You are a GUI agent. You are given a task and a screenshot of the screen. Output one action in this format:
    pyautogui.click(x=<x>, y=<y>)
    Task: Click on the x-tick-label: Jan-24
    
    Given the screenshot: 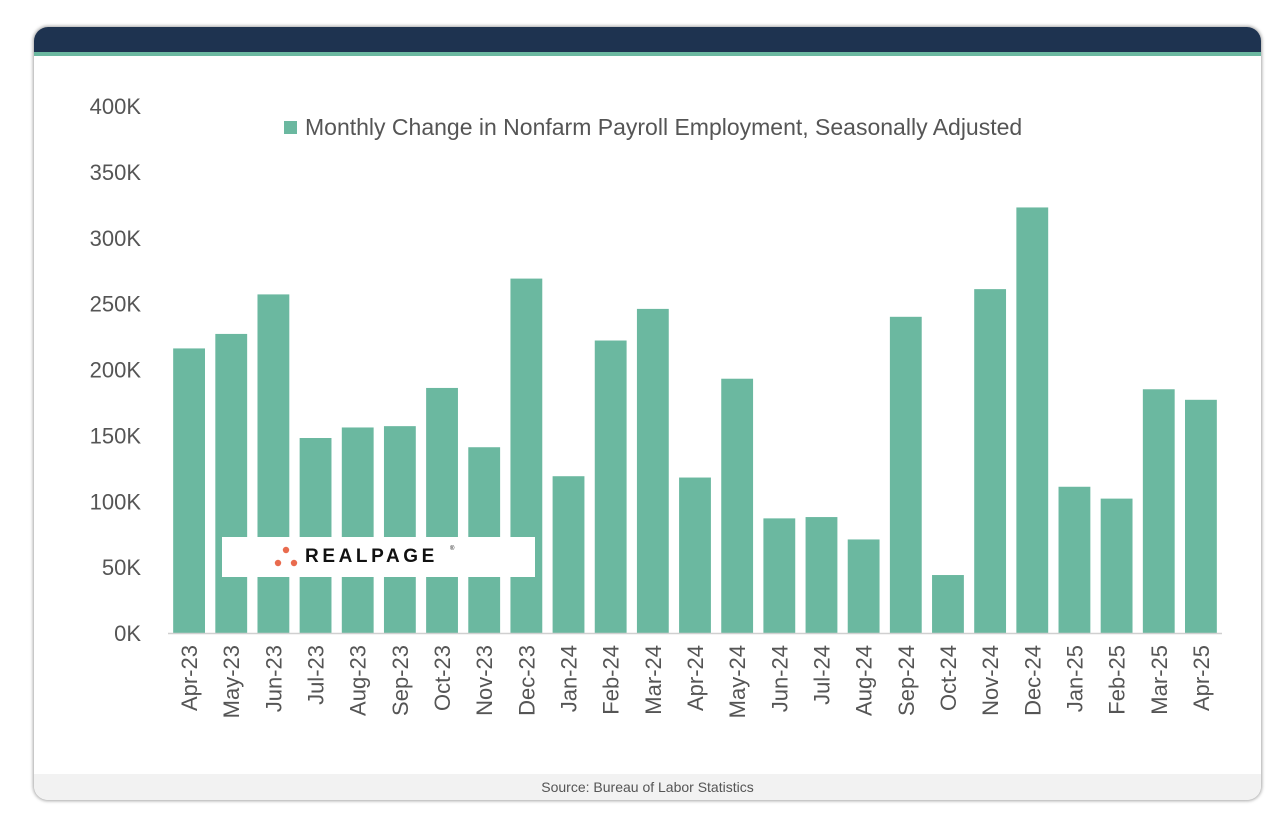 What is the action you would take?
    pyautogui.click(x=569, y=678)
    